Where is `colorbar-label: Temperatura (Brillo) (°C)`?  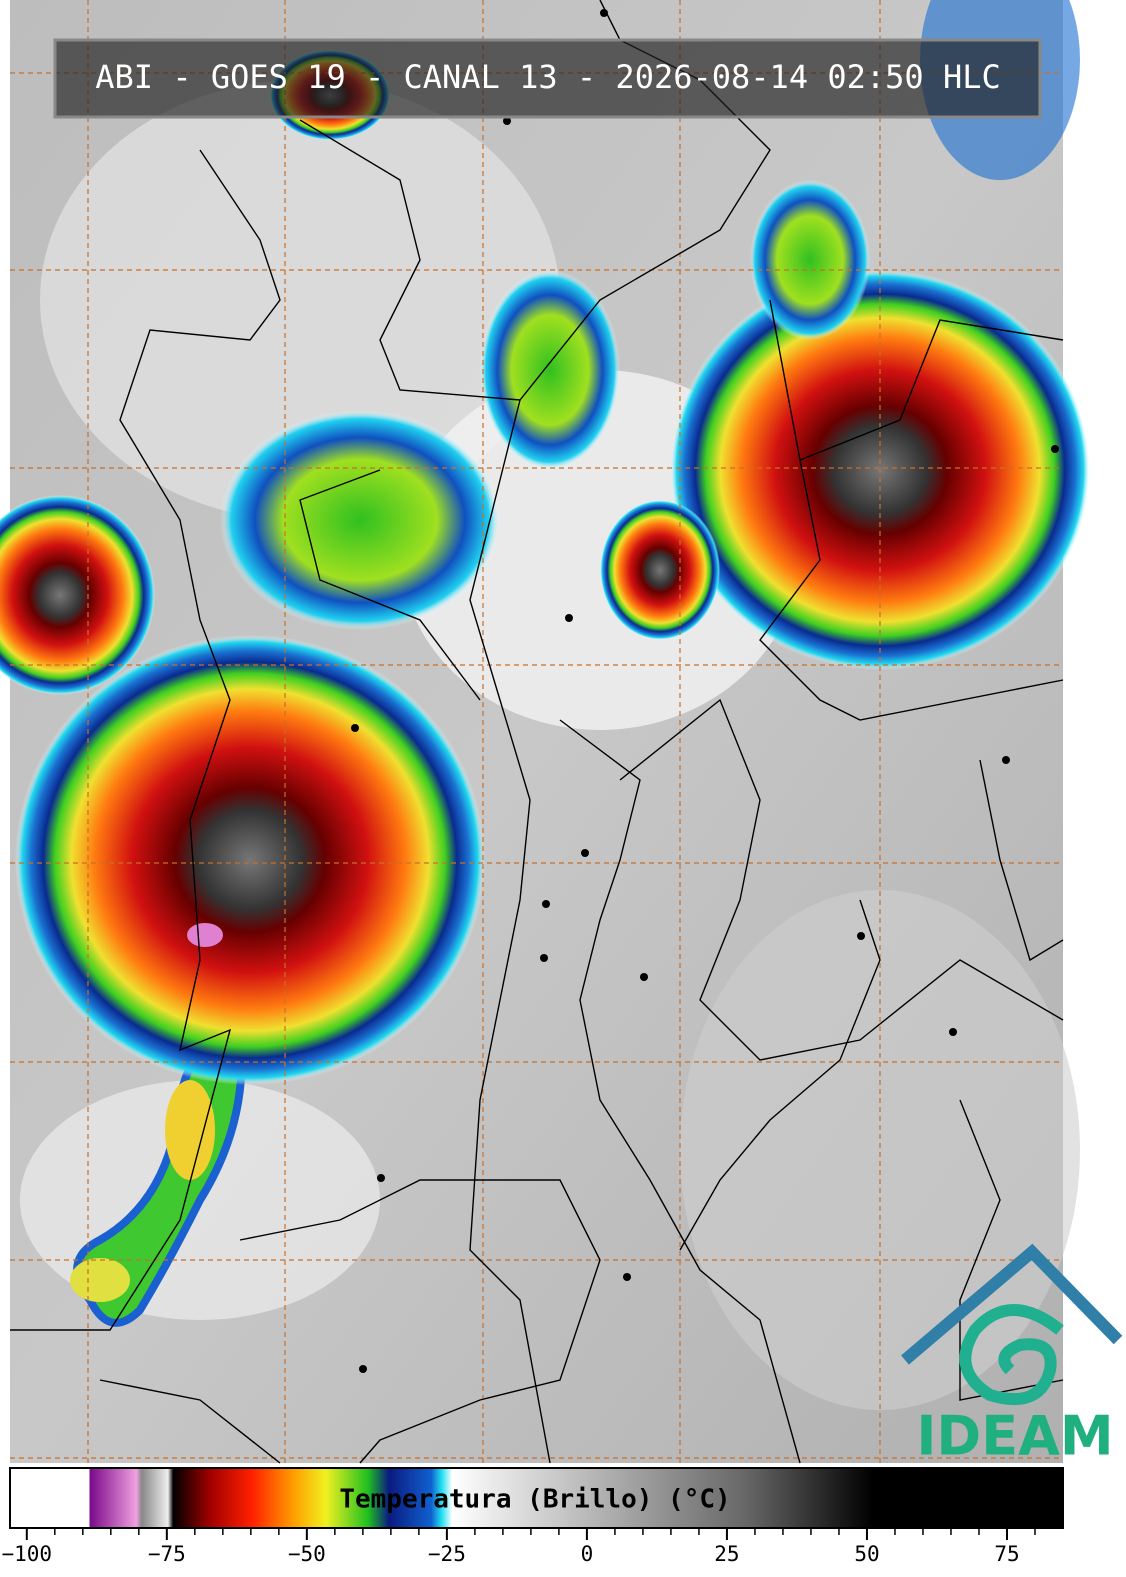 colorbar-label: Temperatura (Brillo) (°C) is located at coordinates (534, 1500).